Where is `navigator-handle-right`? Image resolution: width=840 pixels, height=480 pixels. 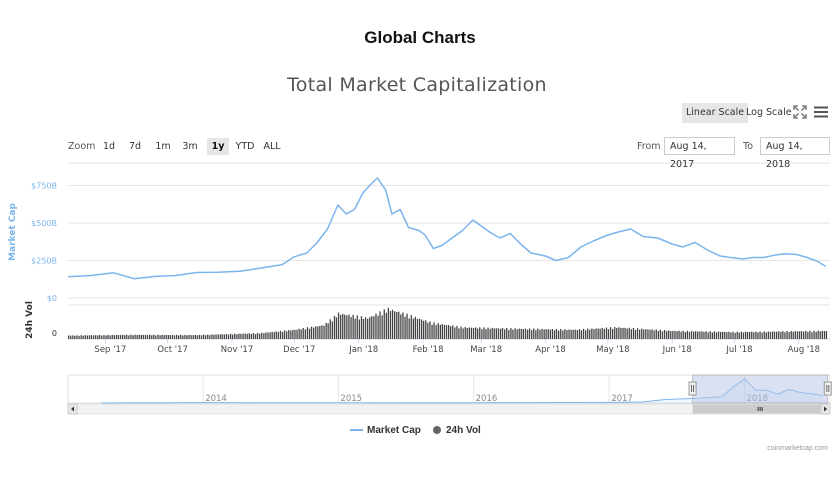 navigator-handle-right is located at coordinates (827, 388).